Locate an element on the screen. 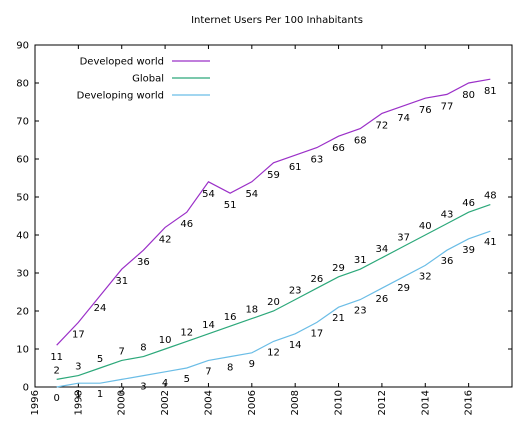 This screenshot has height=421, width=516. x-tick-label: 2000 is located at coordinates (122, 402).